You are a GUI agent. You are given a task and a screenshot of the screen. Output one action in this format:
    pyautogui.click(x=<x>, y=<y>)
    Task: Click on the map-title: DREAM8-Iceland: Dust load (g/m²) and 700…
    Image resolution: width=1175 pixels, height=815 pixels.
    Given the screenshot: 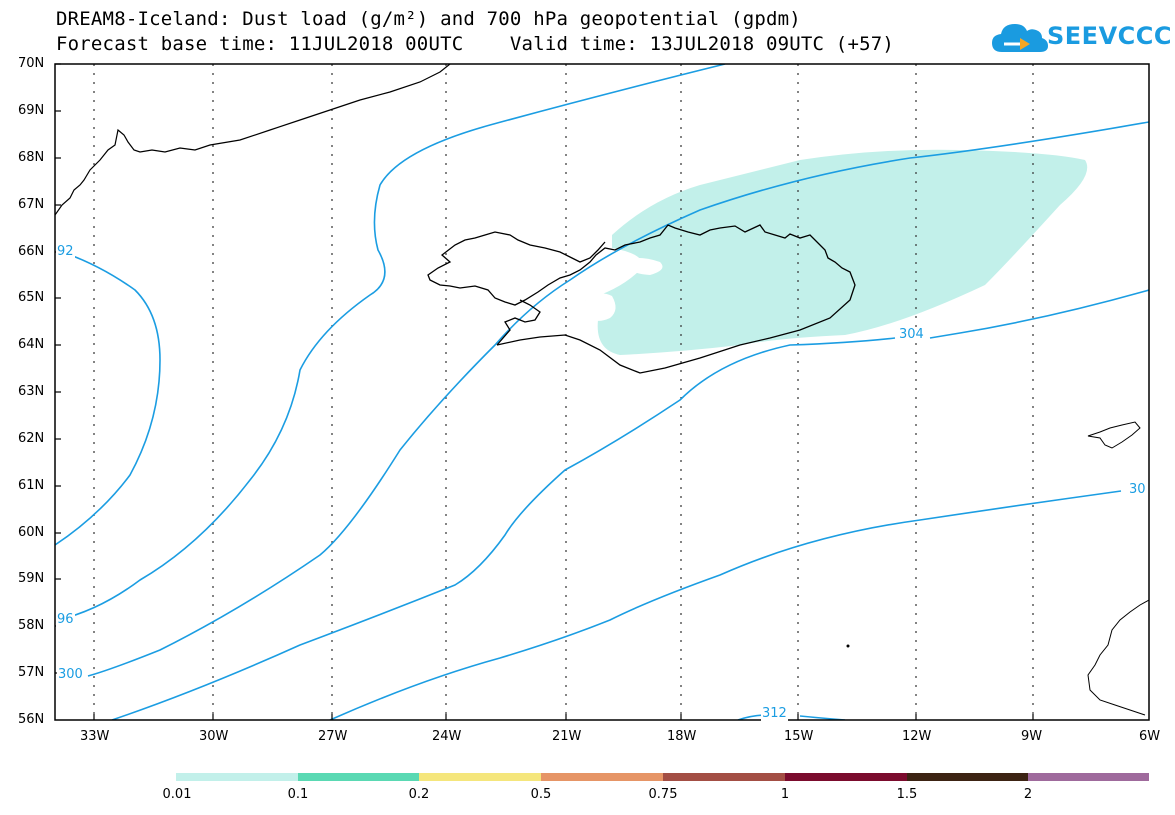 What is the action you would take?
    pyautogui.click(x=428, y=19)
    